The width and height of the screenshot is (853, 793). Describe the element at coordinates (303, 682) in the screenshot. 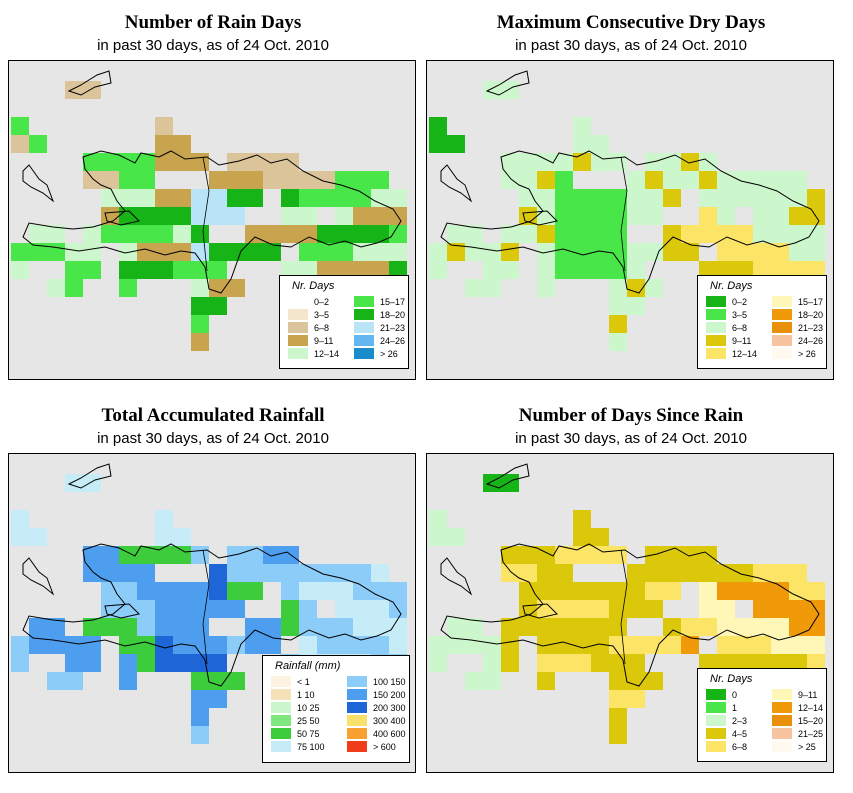

I see `legend-label: < 1` at that location.